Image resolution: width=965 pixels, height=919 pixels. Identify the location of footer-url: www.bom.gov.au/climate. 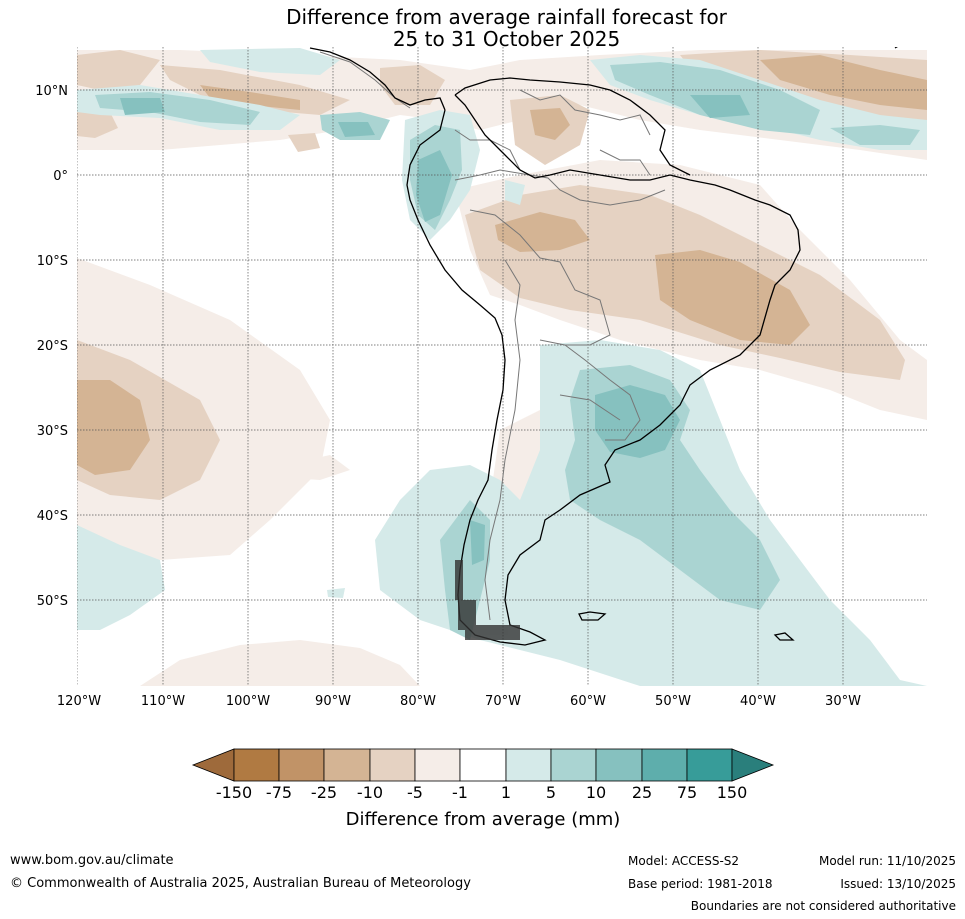
(92, 860).